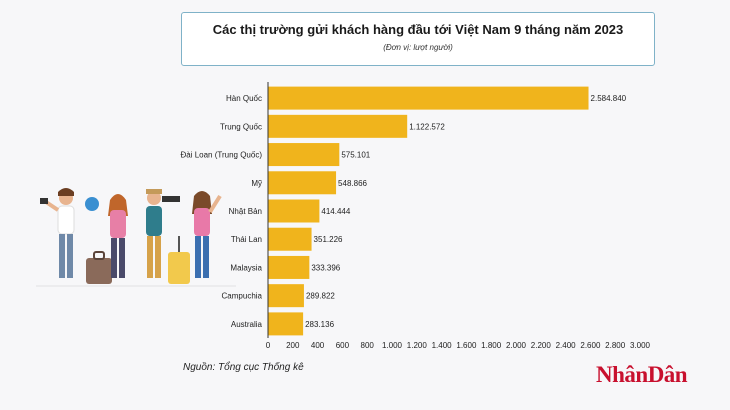  What do you see at coordinates (590, 345) in the screenshot?
I see `x-tick-label: 2.600` at bounding box center [590, 345].